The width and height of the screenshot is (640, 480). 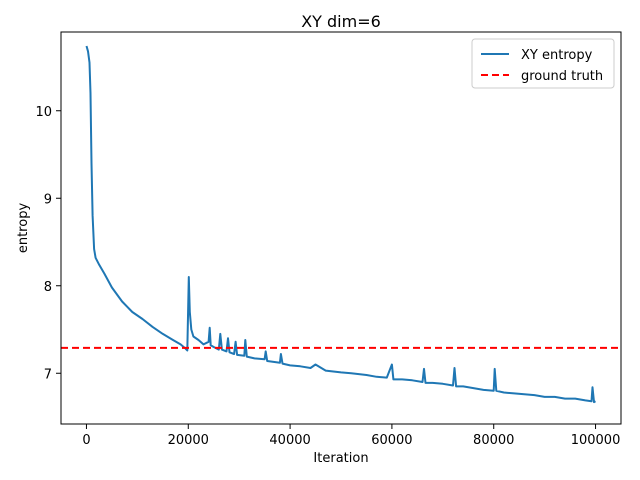 I want to click on legend: XY entropy ground truth, so click(x=543, y=63).